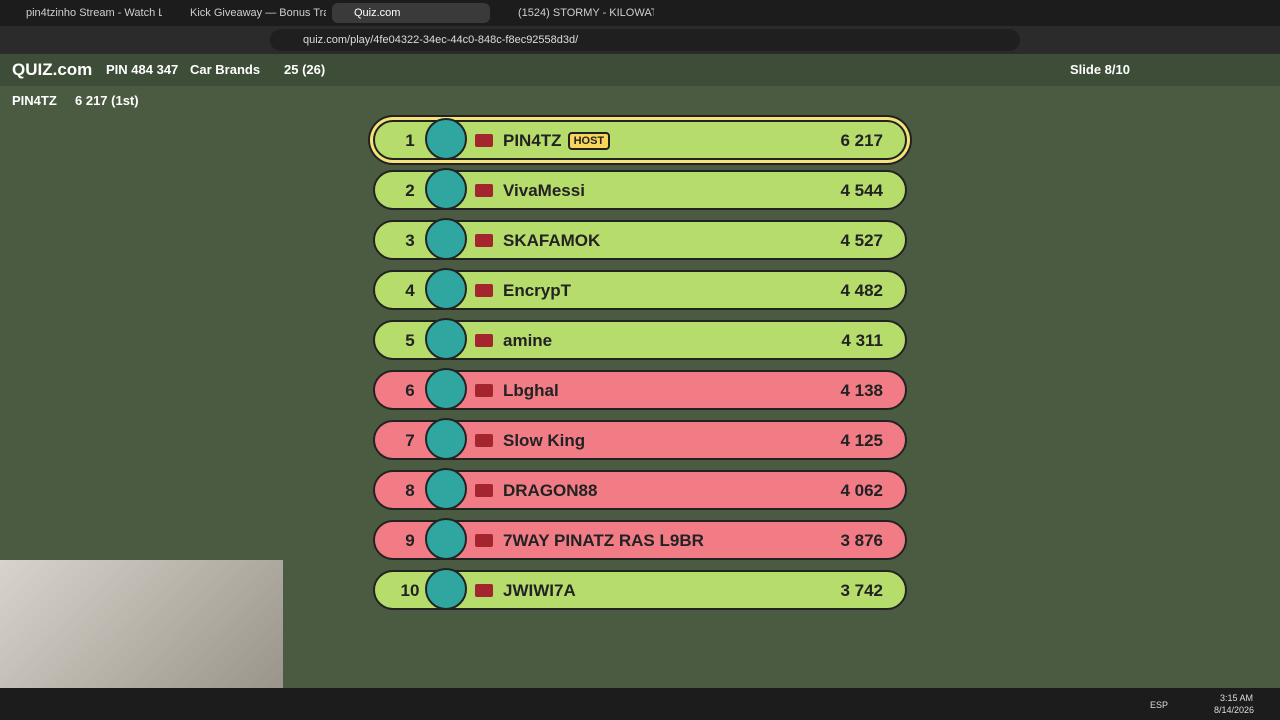 The image size is (1280, 720). What do you see at coordinates (539, 590) in the screenshot?
I see `player-name: JWIWI7A` at bounding box center [539, 590].